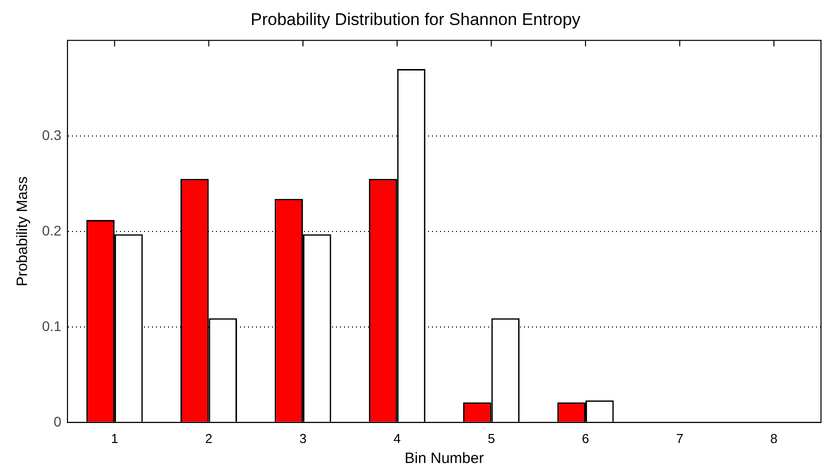 The image size is (823, 472). I want to click on x-tick-label: 3, so click(303, 438).